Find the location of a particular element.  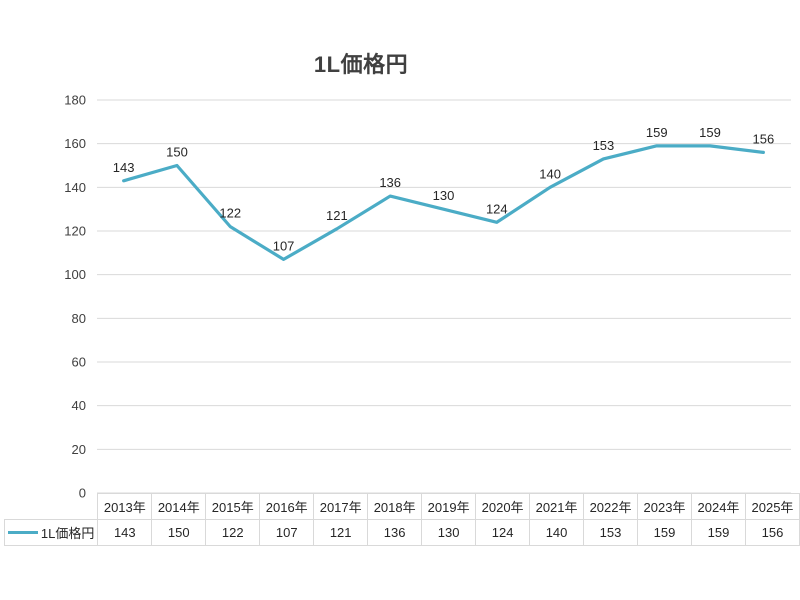

year-header-cell: 2015年 is located at coordinates (233, 506).